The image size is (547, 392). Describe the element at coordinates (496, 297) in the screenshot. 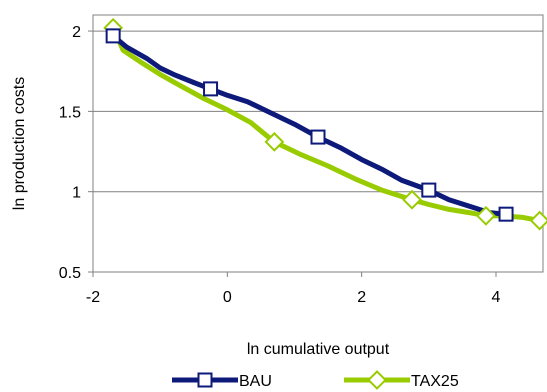

I see `x-tick-label-3: 4` at that location.